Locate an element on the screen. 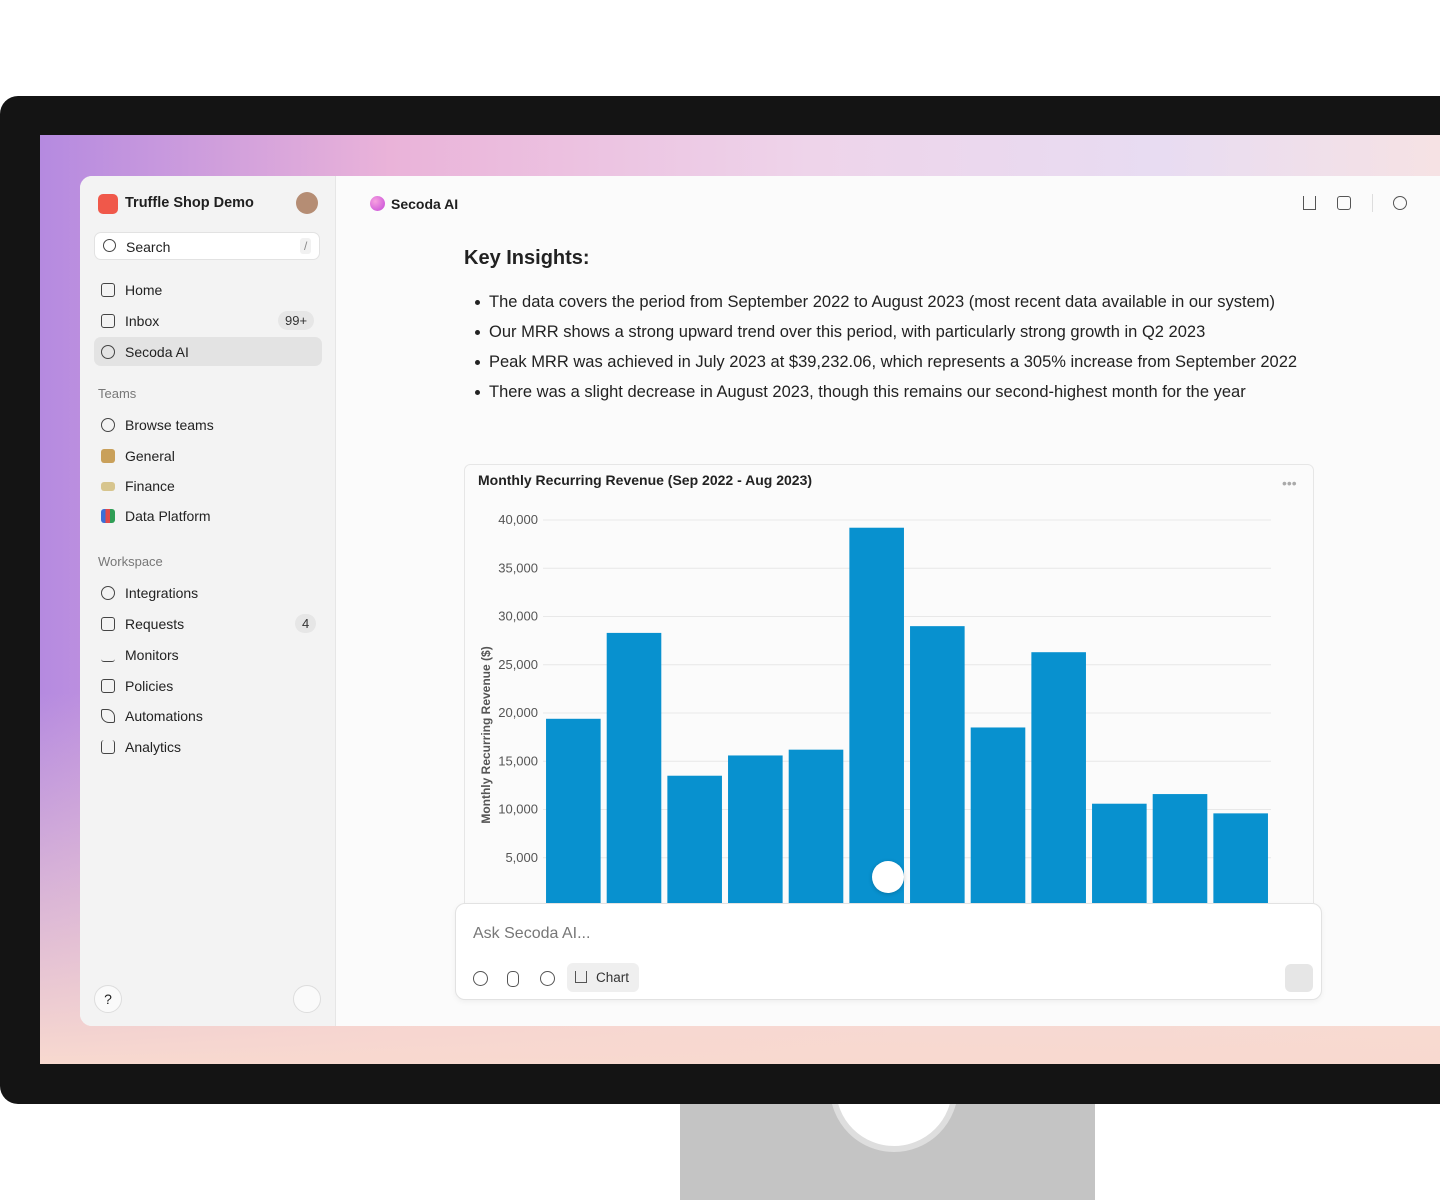 This screenshot has height=1200, width=1440. web-button is located at coordinates (547, 978).